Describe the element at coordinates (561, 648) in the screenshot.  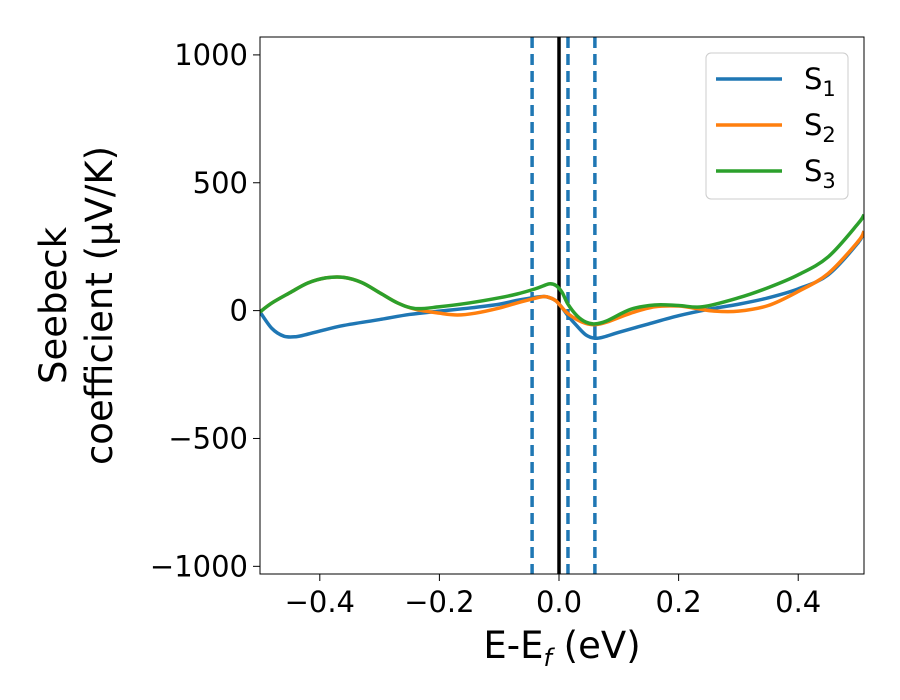
I see `x-axis-label: E-Ef (eV)` at that location.